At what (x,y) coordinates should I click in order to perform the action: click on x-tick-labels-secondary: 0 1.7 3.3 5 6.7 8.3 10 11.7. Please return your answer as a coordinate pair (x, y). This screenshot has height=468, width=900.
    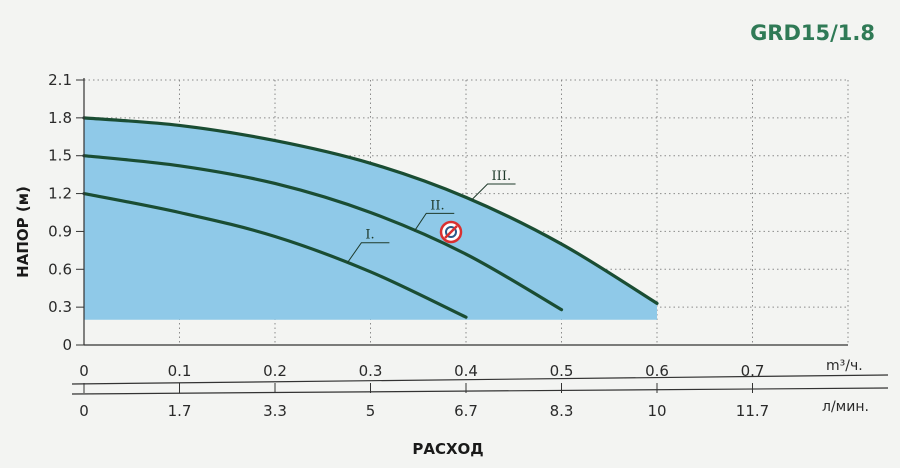
    Looking at the image, I should click on (424, 411).